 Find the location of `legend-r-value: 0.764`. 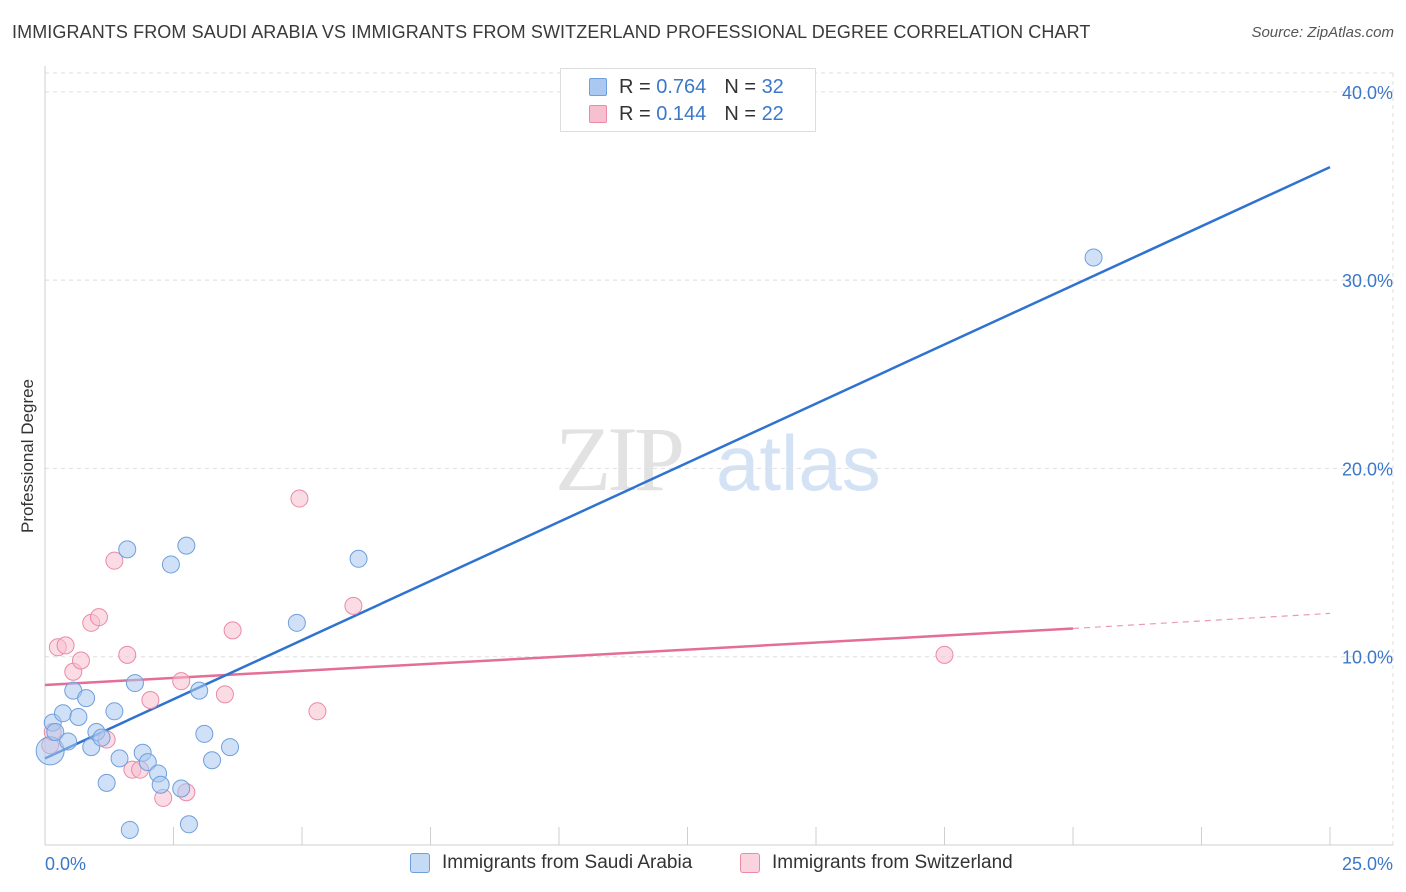

legend-r-value: 0.764 is located at coordinates (681, 86).